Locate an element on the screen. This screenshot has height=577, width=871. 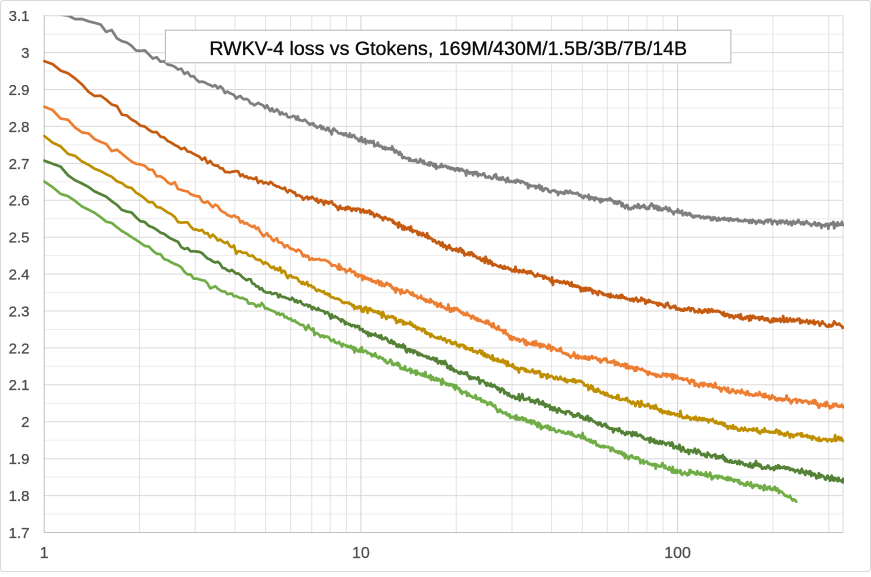
svg-text: 2.7 is located at coordinates (19, 164).